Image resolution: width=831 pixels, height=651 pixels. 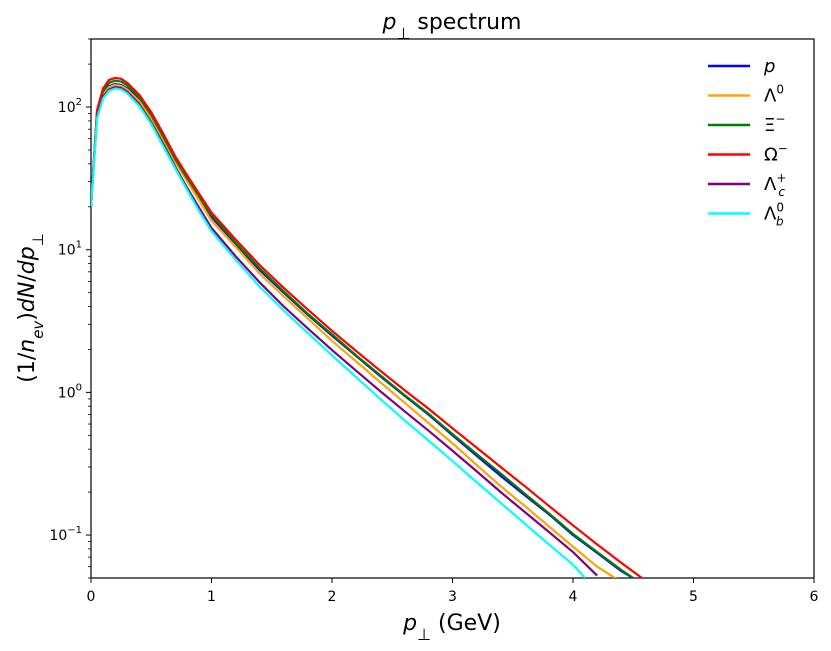 What do you see at coordinates (70, 308) in the screenshot?
I see `y-axis-ticks: 10⁻¹ 10⁰ 10¹ 10²` at bounding box center [70, 308].